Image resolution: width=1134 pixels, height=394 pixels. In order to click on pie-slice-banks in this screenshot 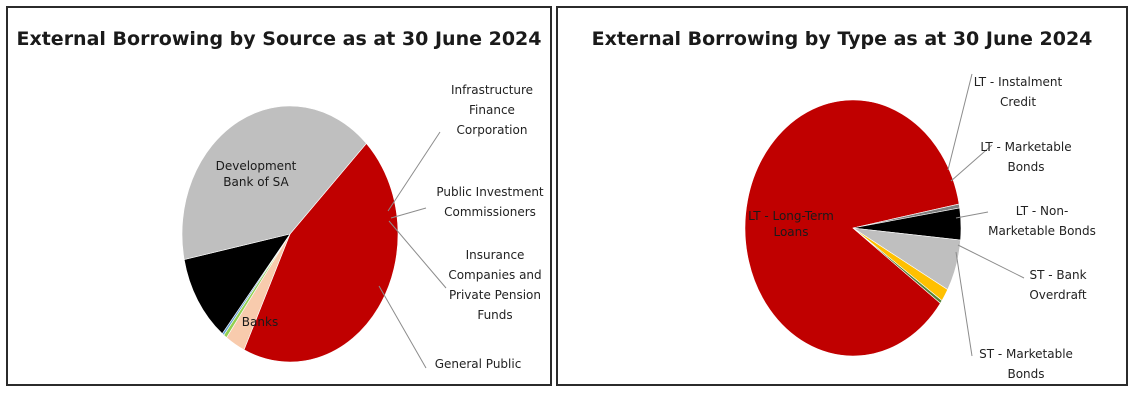, I will do `click(274, 182)`.